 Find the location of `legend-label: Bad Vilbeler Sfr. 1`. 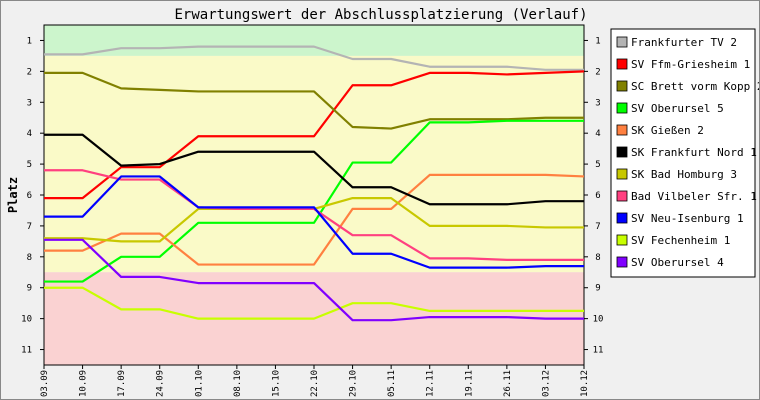

legend-label: Bad Vilbeler Sfr. 1 is located at coordinates (694, 196).